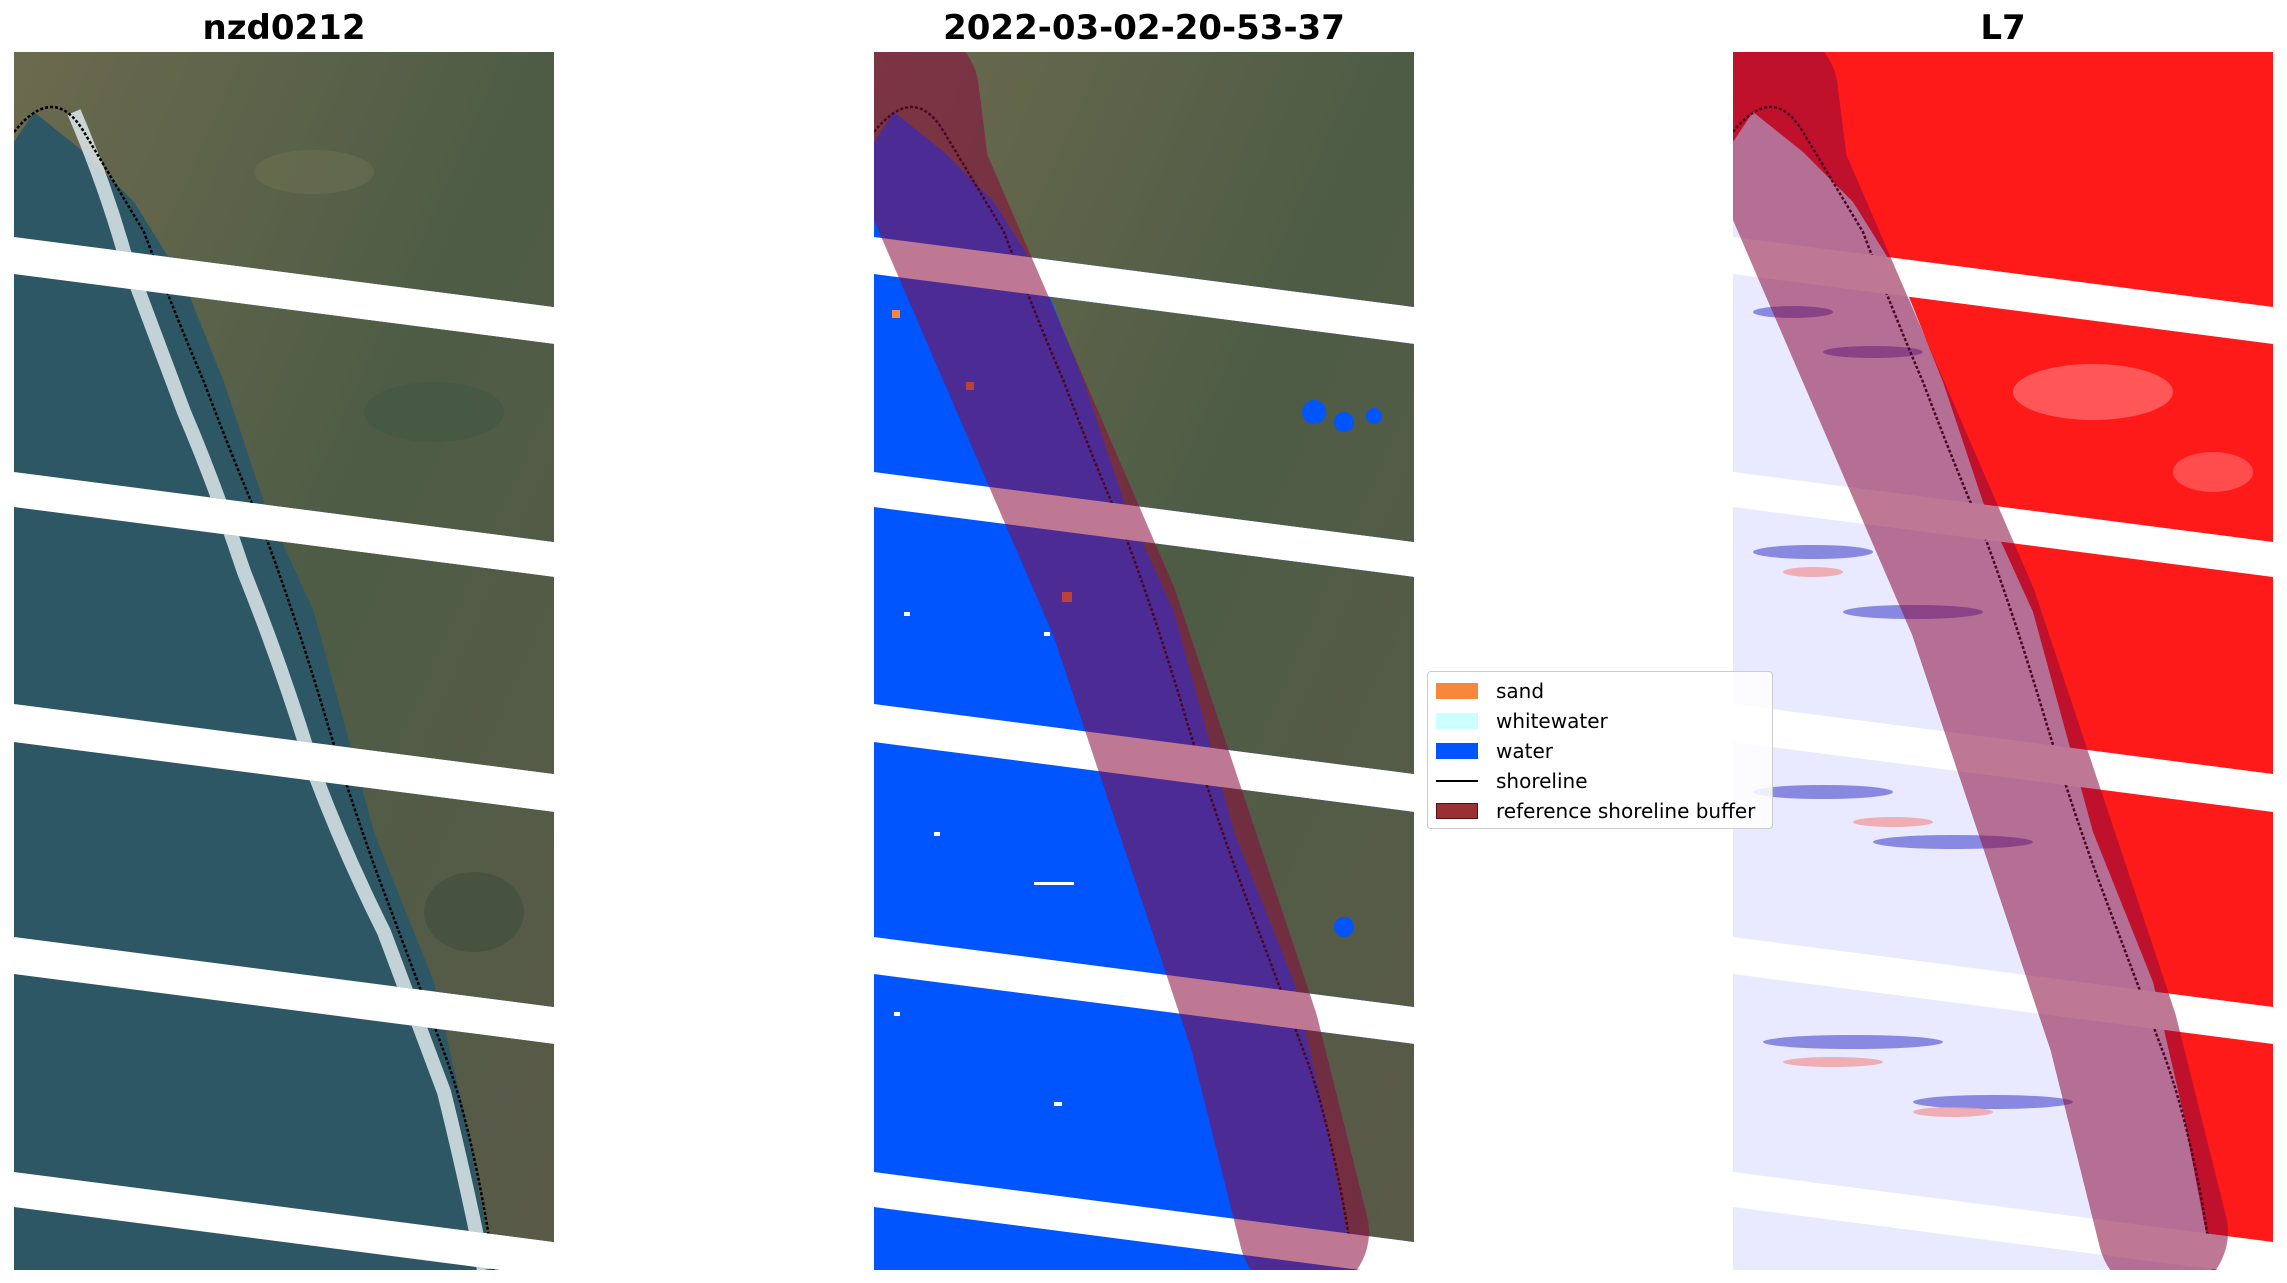 This screenshot has width=2287, height=1283. I want to click on legend-item-whitewater: whitewater, so click(1522, 721).